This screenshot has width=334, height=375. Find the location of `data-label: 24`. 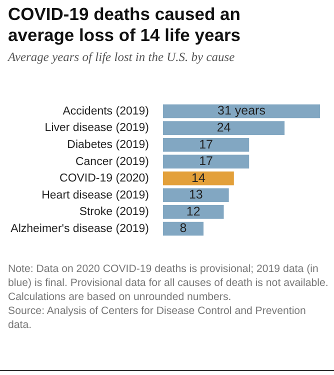

data-label: 24 is located at coordinates (223, 127).